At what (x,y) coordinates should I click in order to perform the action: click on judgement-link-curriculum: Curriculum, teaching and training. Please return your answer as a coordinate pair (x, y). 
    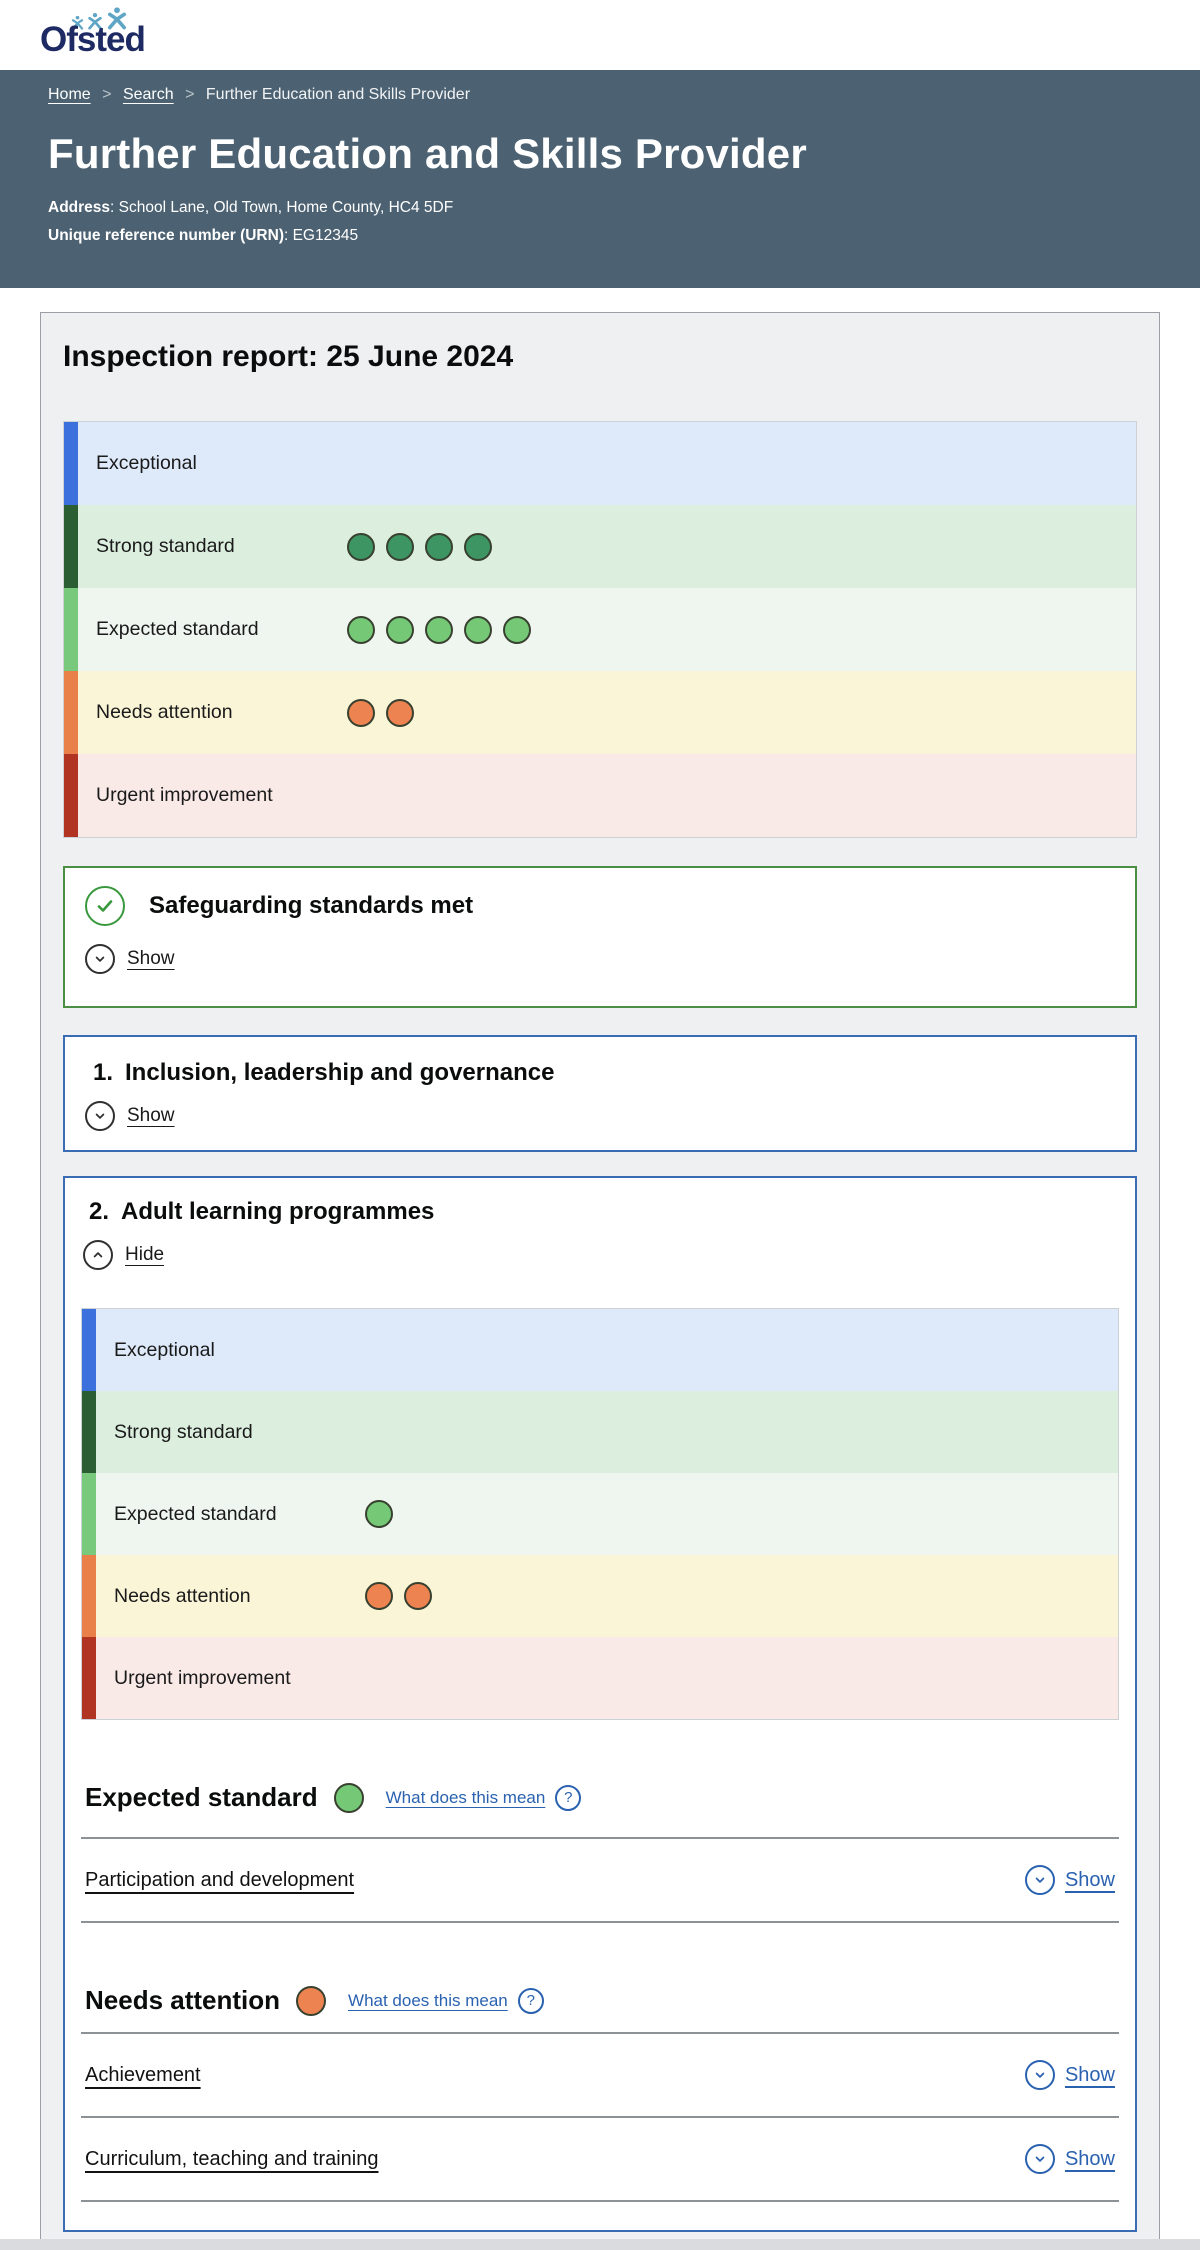
    Looking at the image, I should click on (232, 2158).